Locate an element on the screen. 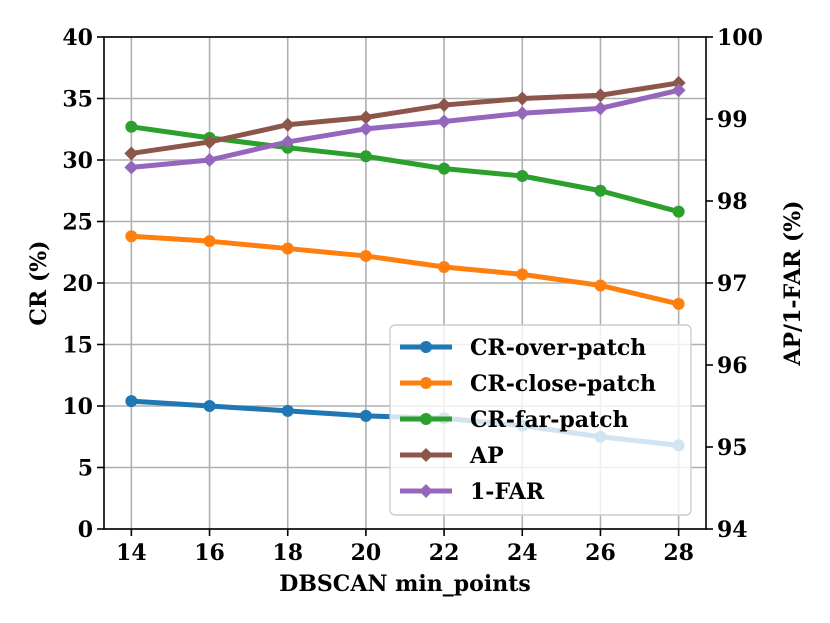  y-tick-label: 40 is located at coordinates (77, 38).